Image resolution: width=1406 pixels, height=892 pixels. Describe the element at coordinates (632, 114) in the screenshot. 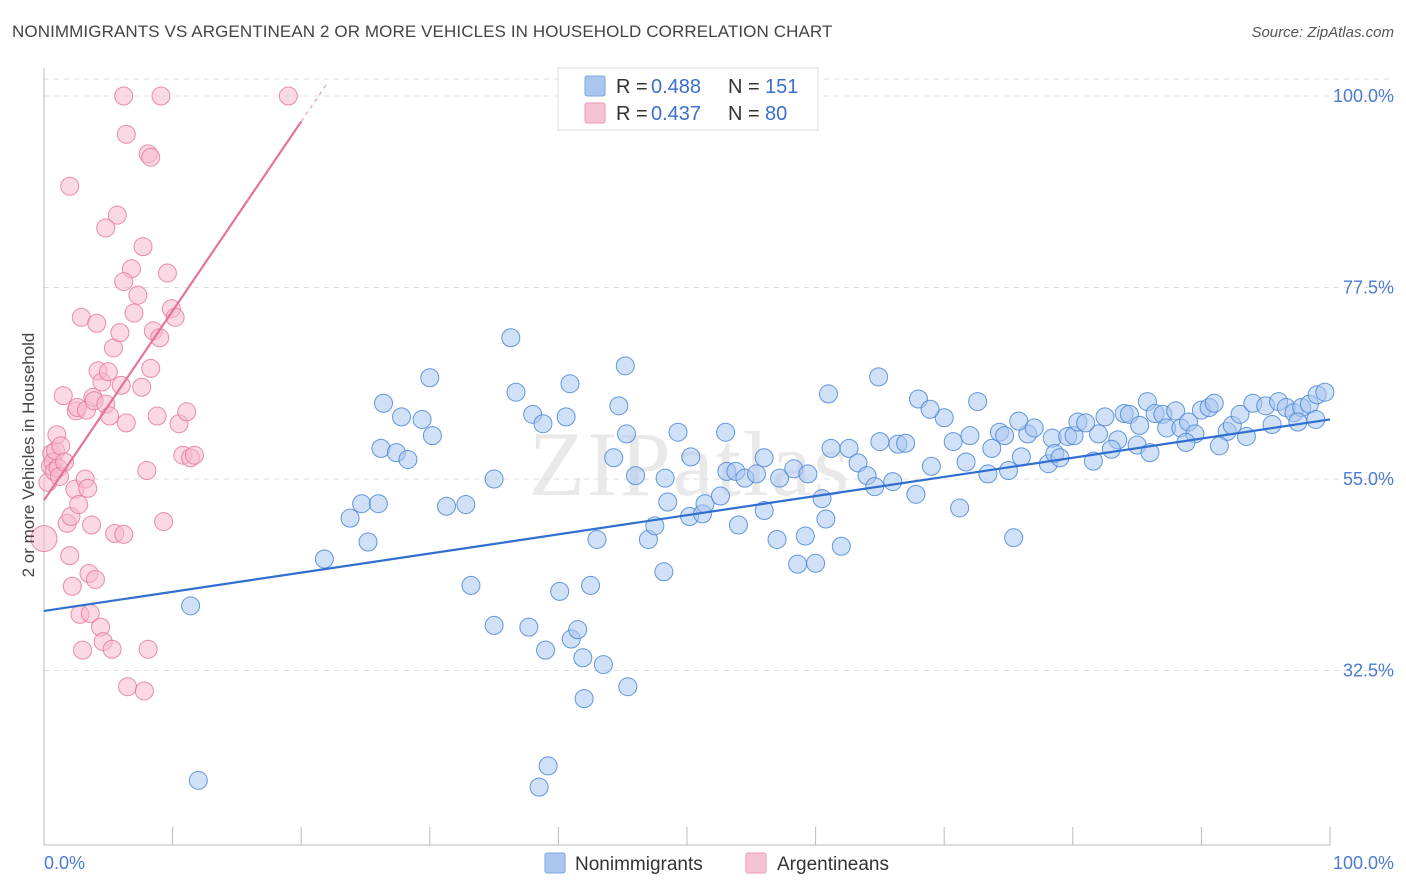

I see `legend-r-label-2: R =` at that location.